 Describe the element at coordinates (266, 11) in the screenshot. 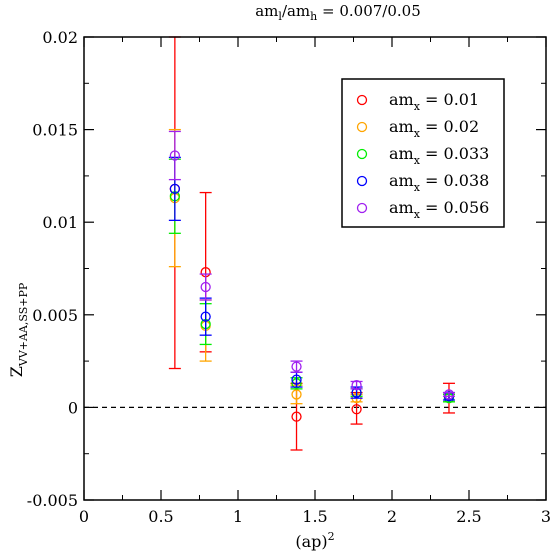

I see `title-prefix: am` at that location.